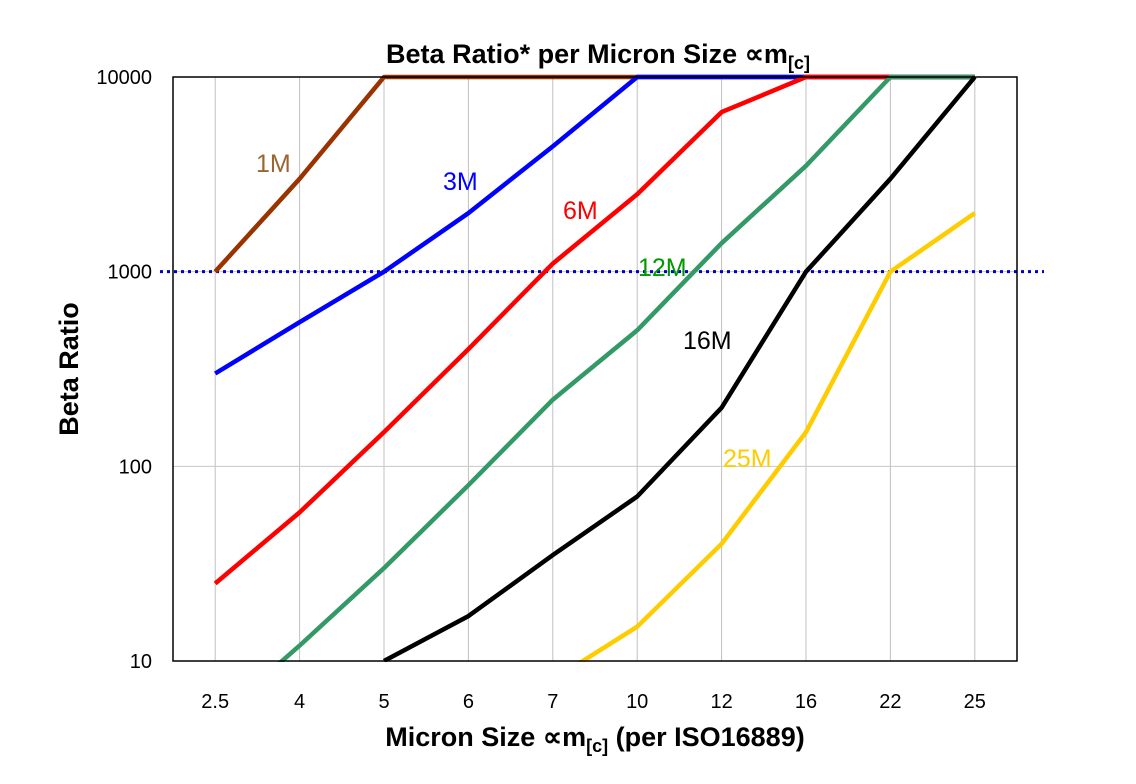 This screenshot has width=1136, height=784. What do you see at coordinates (273, 164) in the screenshot?
I see `series-label-1M: 1M` at bounding box center [273, 164].